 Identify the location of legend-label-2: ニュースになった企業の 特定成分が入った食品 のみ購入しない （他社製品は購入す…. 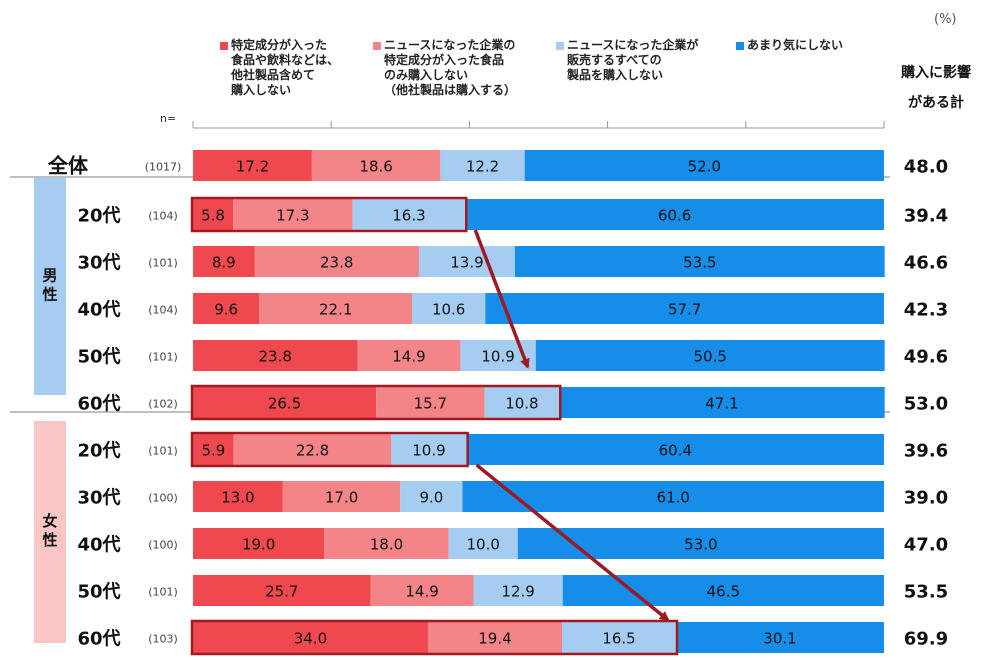
(450, 67).